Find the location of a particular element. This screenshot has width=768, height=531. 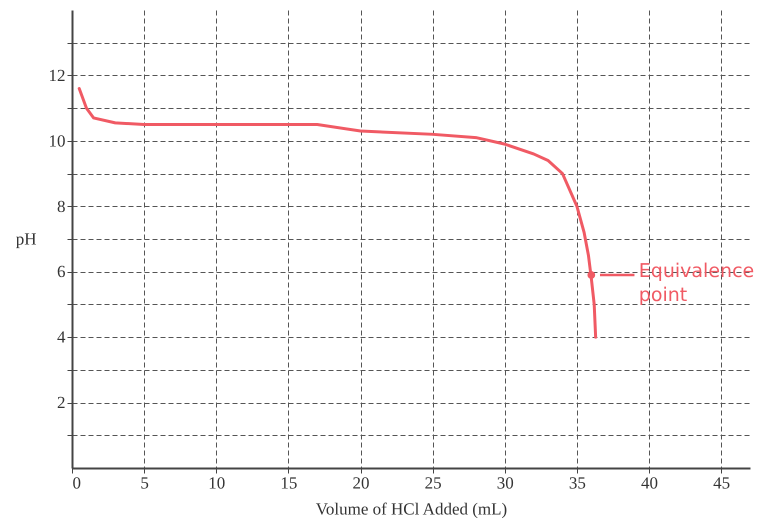

x-tick-label: 45 is located at coordinates (721, 483).